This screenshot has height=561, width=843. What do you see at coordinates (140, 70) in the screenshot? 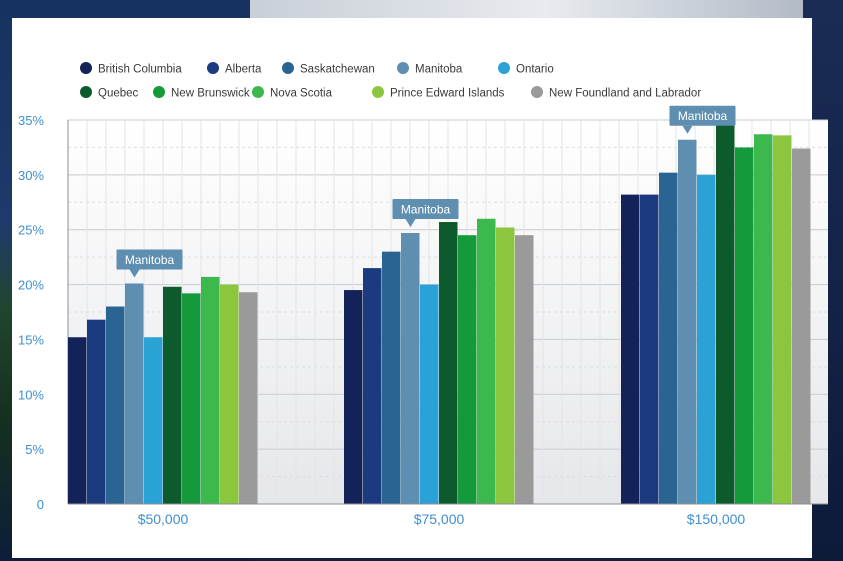
I see `legend-label: British Columbia` at bounding box center [140, 70].